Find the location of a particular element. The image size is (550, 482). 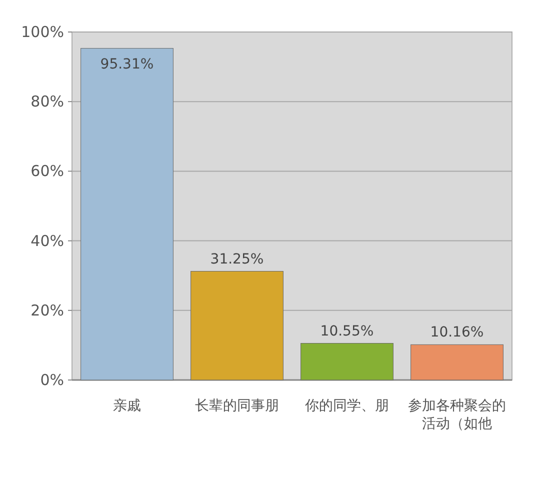

data-label: 95.31% is located at coordinates (127, 64).